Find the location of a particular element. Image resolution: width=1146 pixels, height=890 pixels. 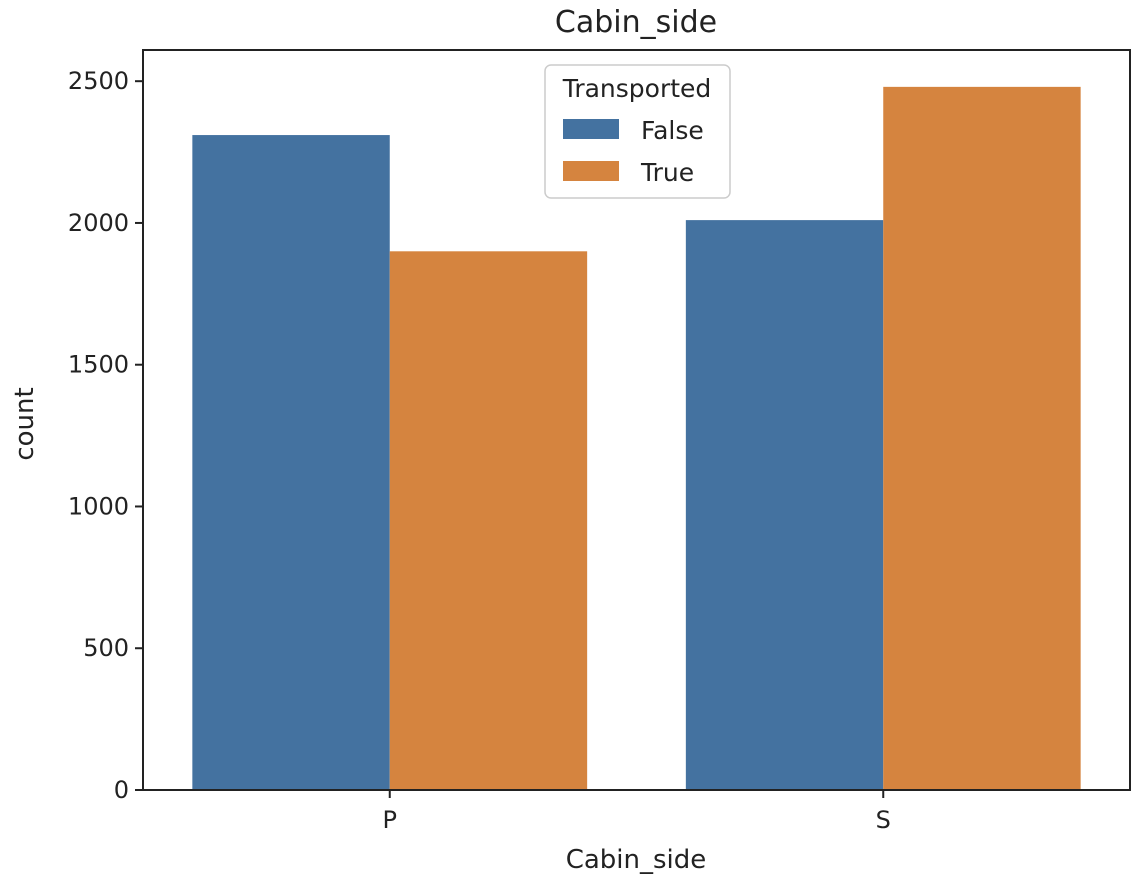

bar-s-false is located at coordinates (784, 505).